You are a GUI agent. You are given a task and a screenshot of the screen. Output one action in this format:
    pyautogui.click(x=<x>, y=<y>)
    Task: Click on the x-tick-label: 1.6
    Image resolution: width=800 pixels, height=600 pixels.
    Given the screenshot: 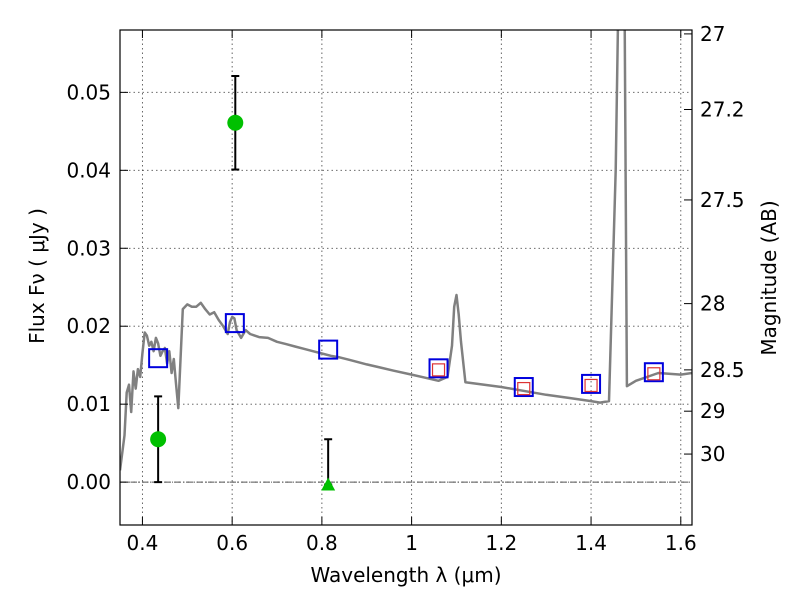 What is the action you would take?
    pyautogui.click(x=681, y=543)
    